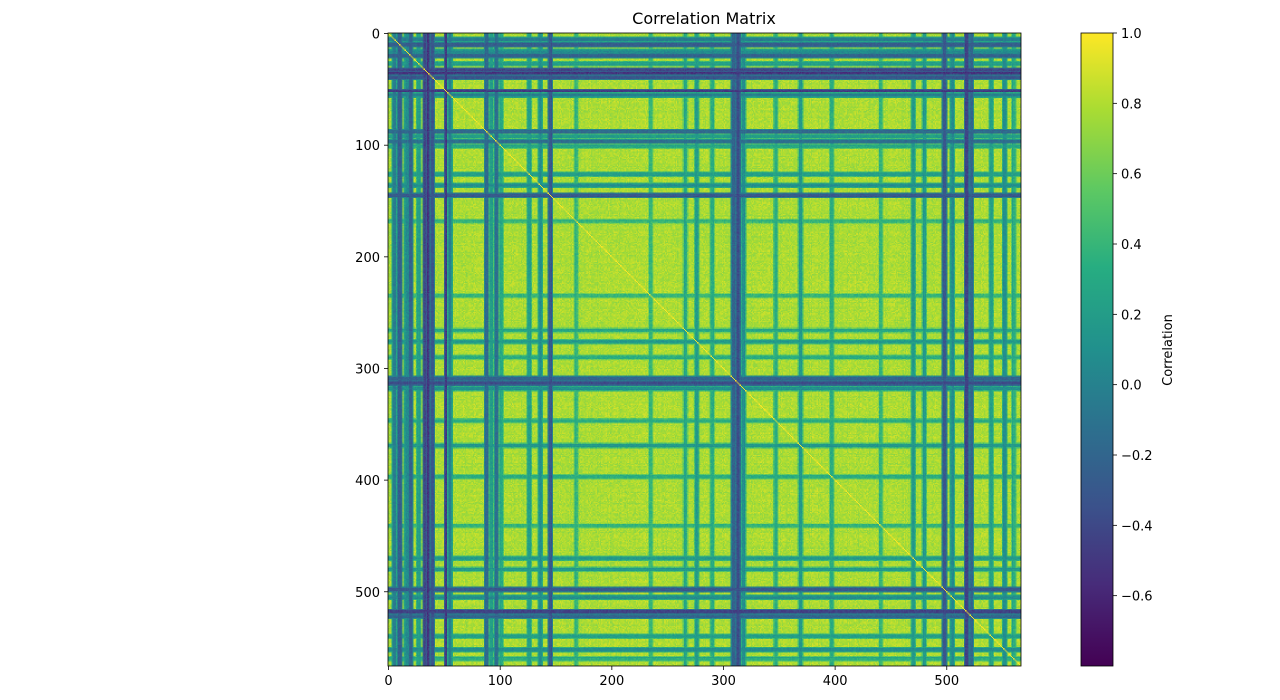 The height and width of the screenshot is (700, 1280). Describe the element at coordinates (367, 593) in the screenshot. I see `y-tick-label: 500` at that location.